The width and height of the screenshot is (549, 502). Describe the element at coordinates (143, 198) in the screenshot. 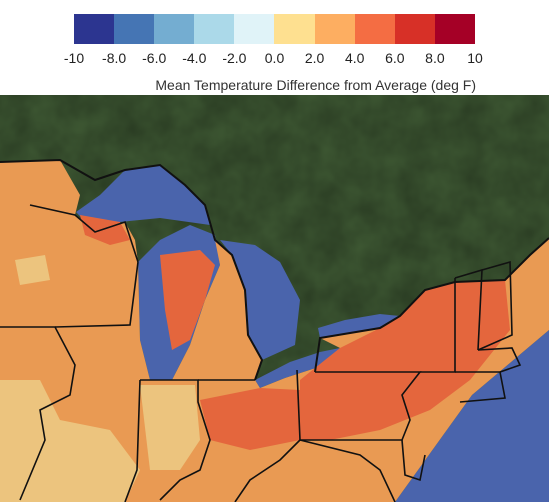

I see `lake-superior` at that location.